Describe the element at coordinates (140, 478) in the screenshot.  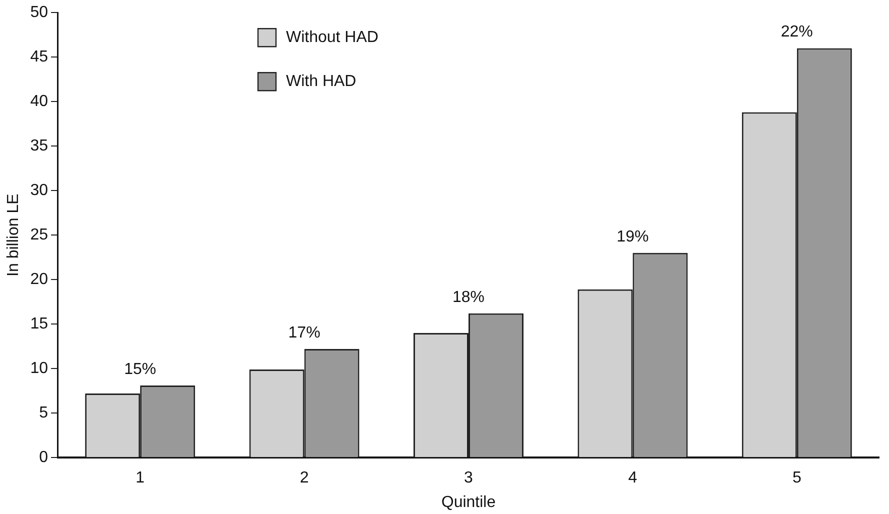
I see `x-tick-label: 1` at that location.